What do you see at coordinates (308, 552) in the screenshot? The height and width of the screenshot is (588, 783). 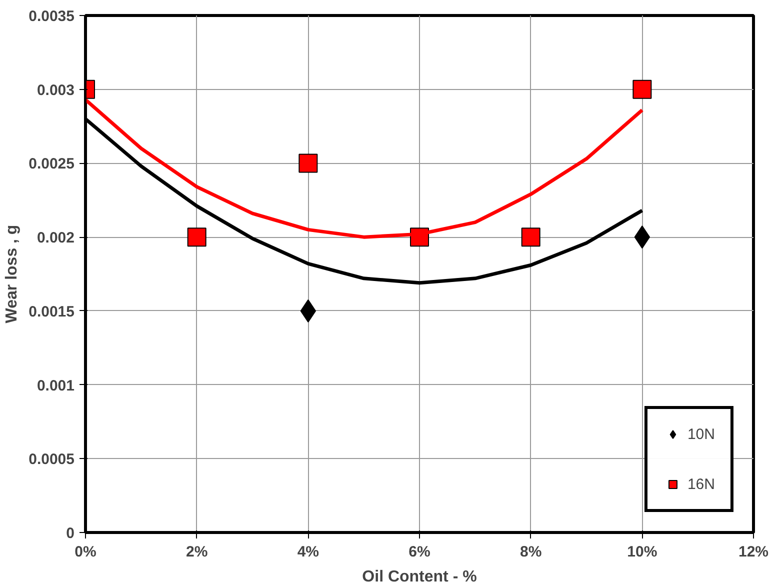 I see `x-tick-label: 4%` at bounding box center [308, 552].